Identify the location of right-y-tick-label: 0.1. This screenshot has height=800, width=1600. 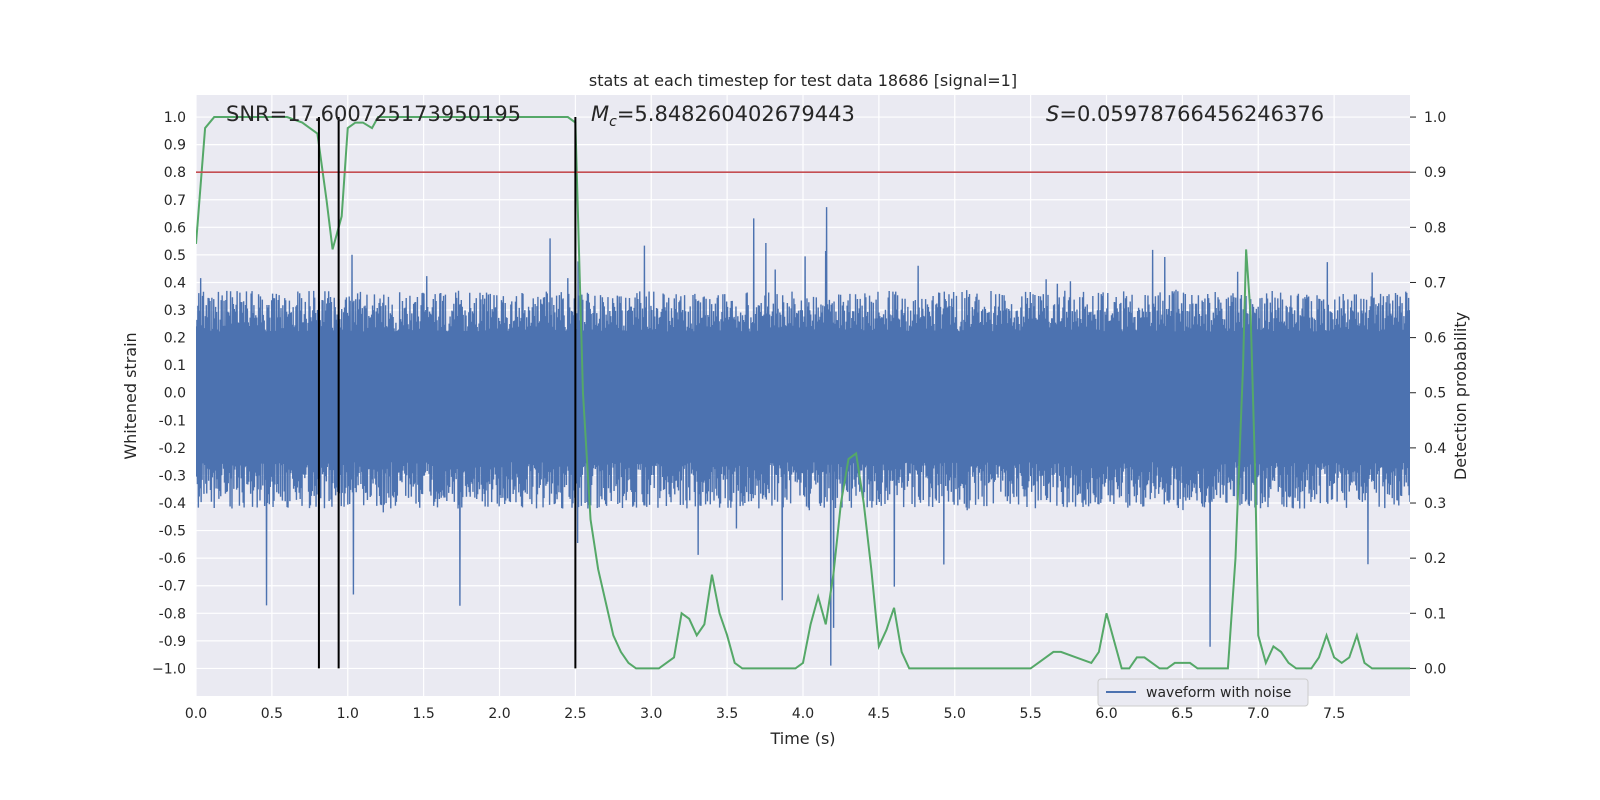
(1435, 614).